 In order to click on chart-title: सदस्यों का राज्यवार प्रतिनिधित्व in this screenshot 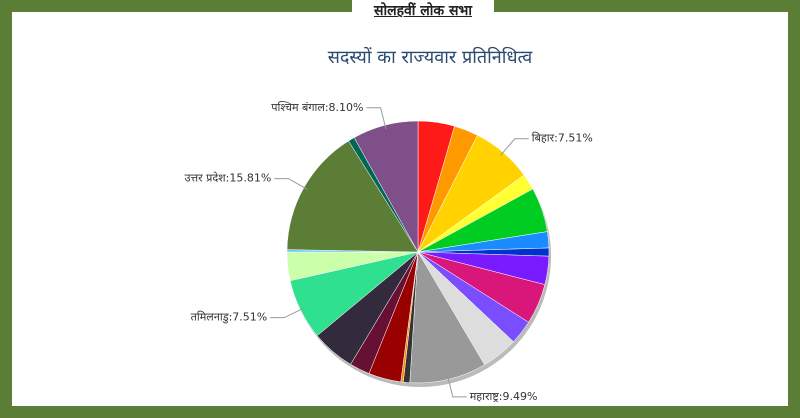, I will do `click(431, 57)`.